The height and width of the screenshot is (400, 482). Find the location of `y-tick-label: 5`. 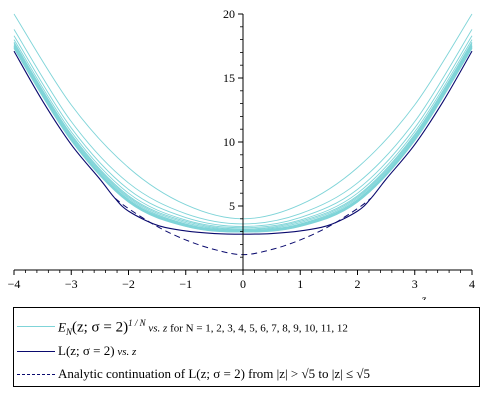

y-tick-label: 5 is located at coordinates (232, 206).